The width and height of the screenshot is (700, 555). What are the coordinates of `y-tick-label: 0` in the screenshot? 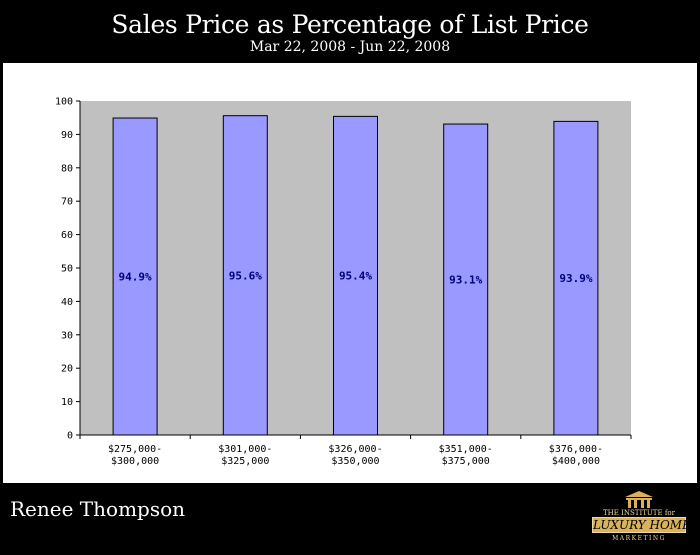 It's located at (70, 436).